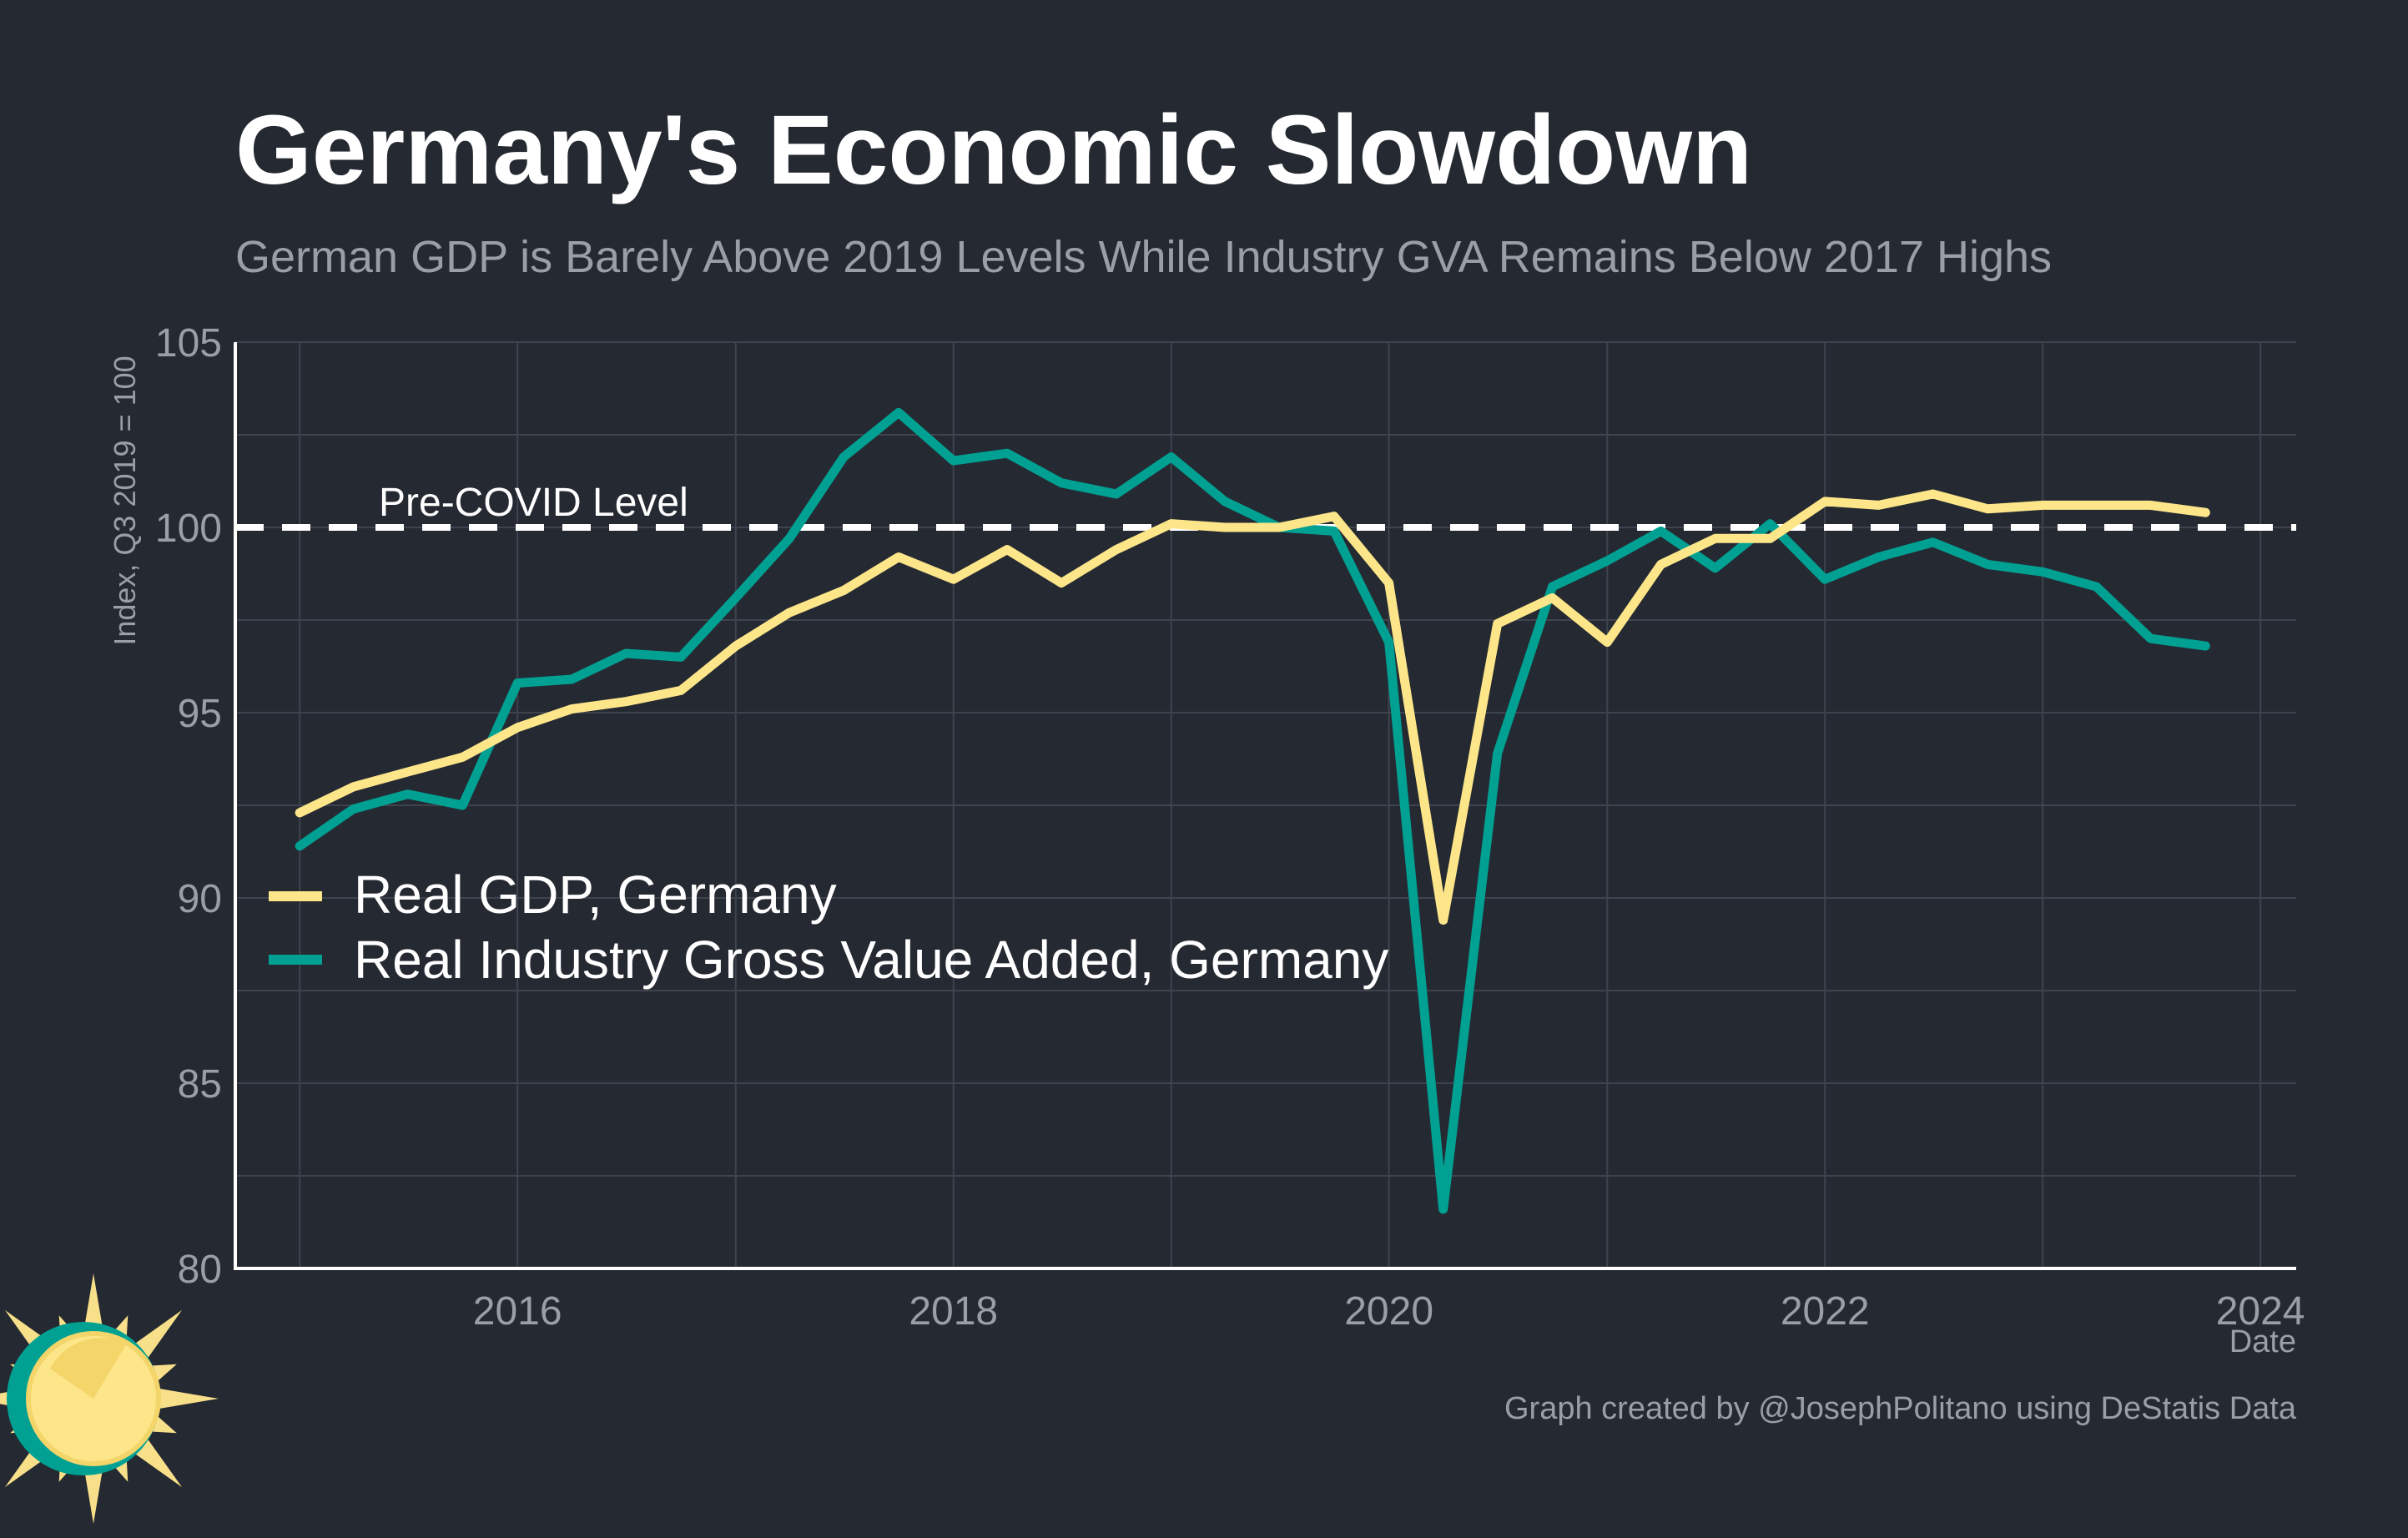 This screenshot has width=2408, height=1538. What do you see at coordinates (200, 1084) in the screenshot?
I see `y-tick-label: 85` at bounding box center [200, 1084].